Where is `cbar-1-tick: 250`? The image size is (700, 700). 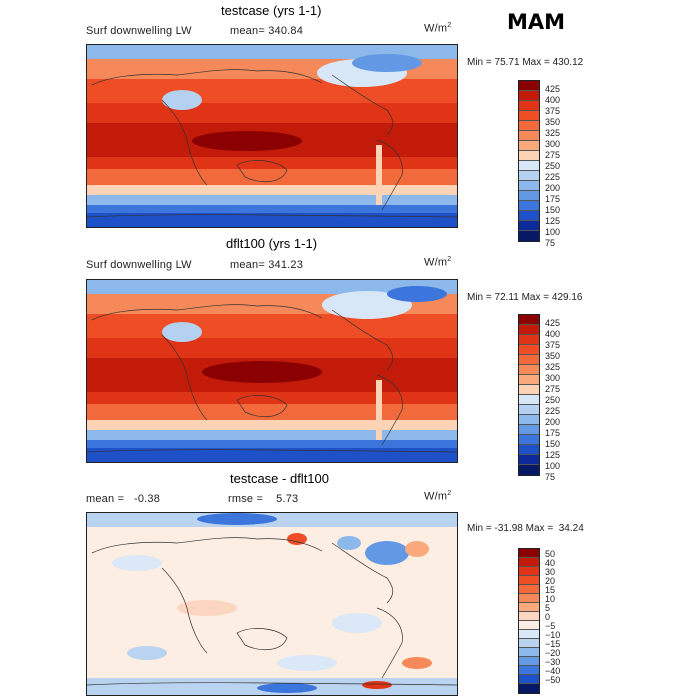
cbar-1-tick: 250 is located at coordinates (553, 166).